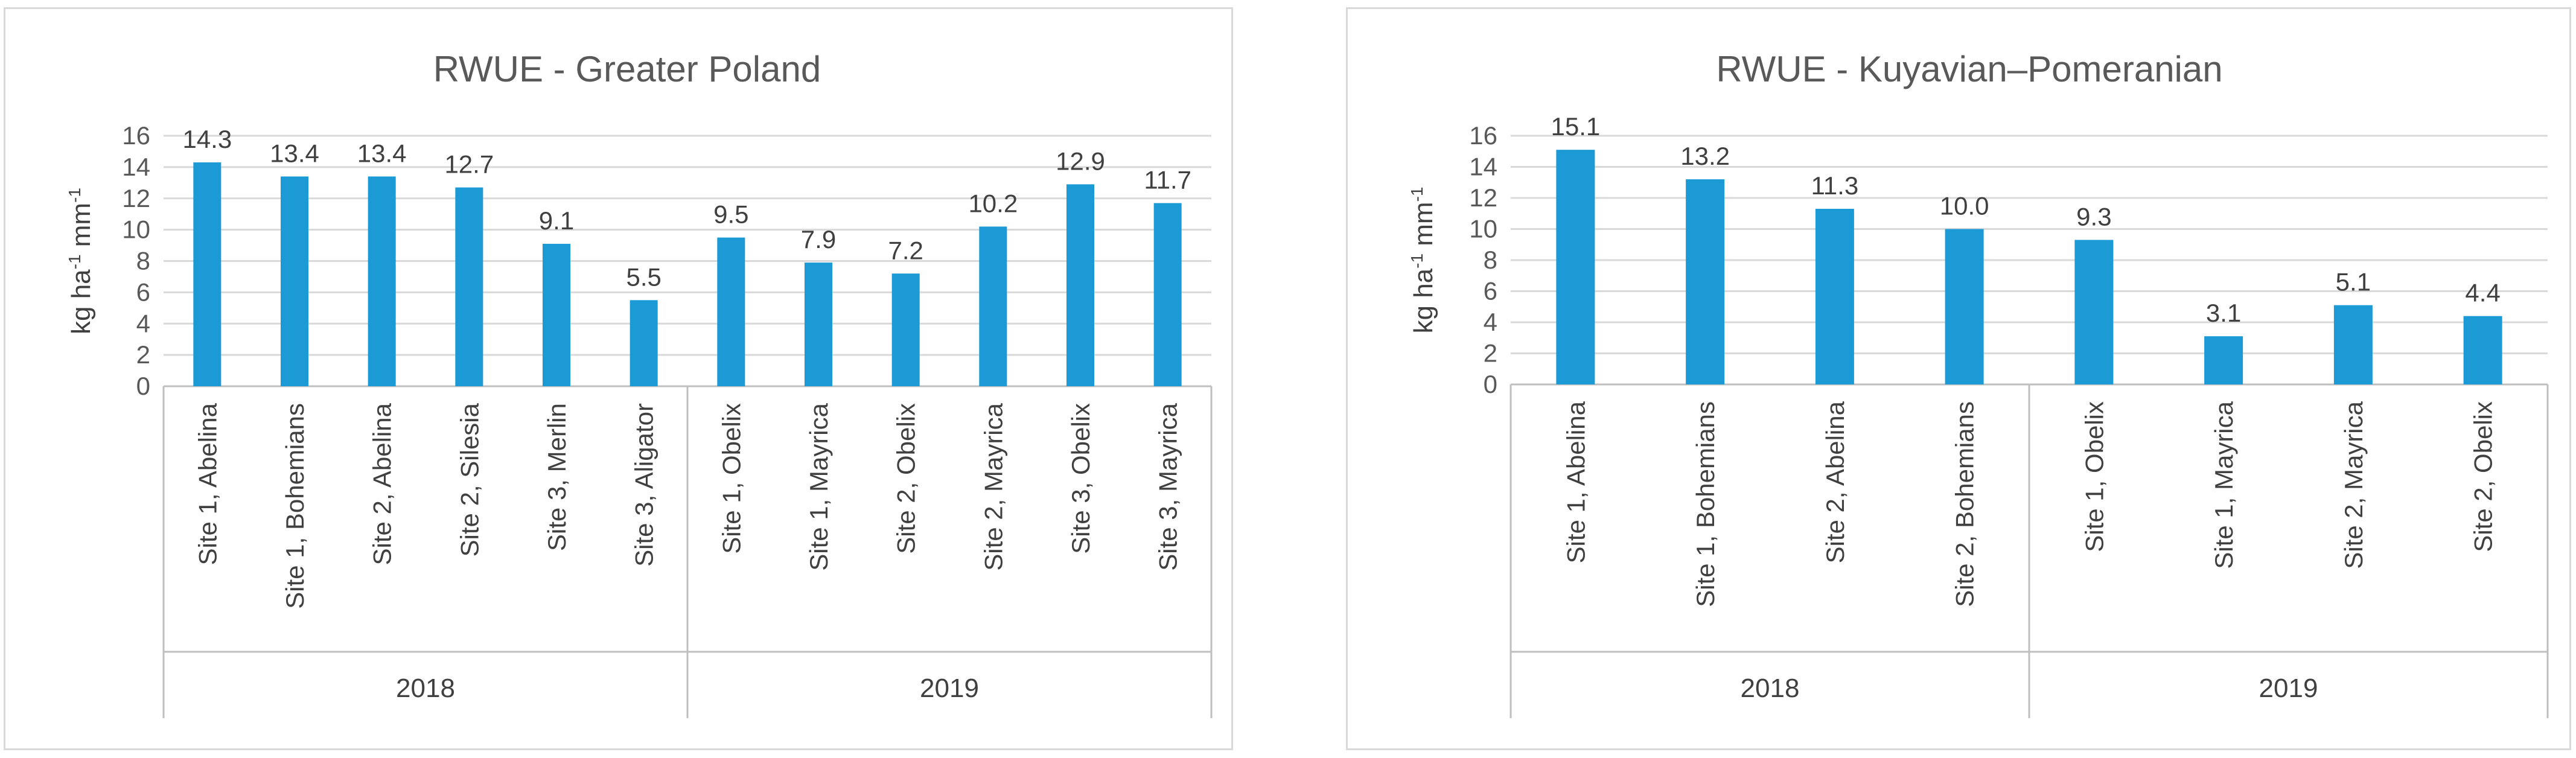 Image resolution: width=2576 pixels, height=758 pixels. I want to click on chart-title: RWUE - Greater Poland, so click(627, 69).